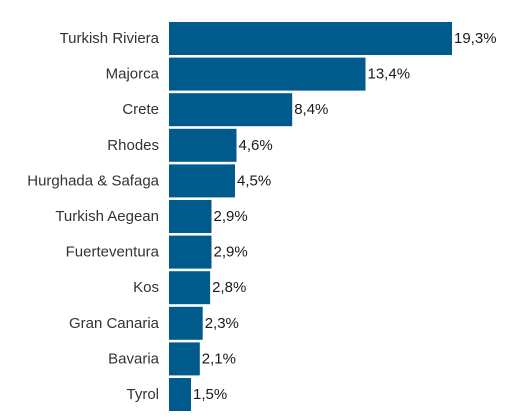 The width and height of the screenshot is (514, 418). Describe the element at coordinates (133, 145) in the screenshot. I see `category-label: Rhodes` at that location.